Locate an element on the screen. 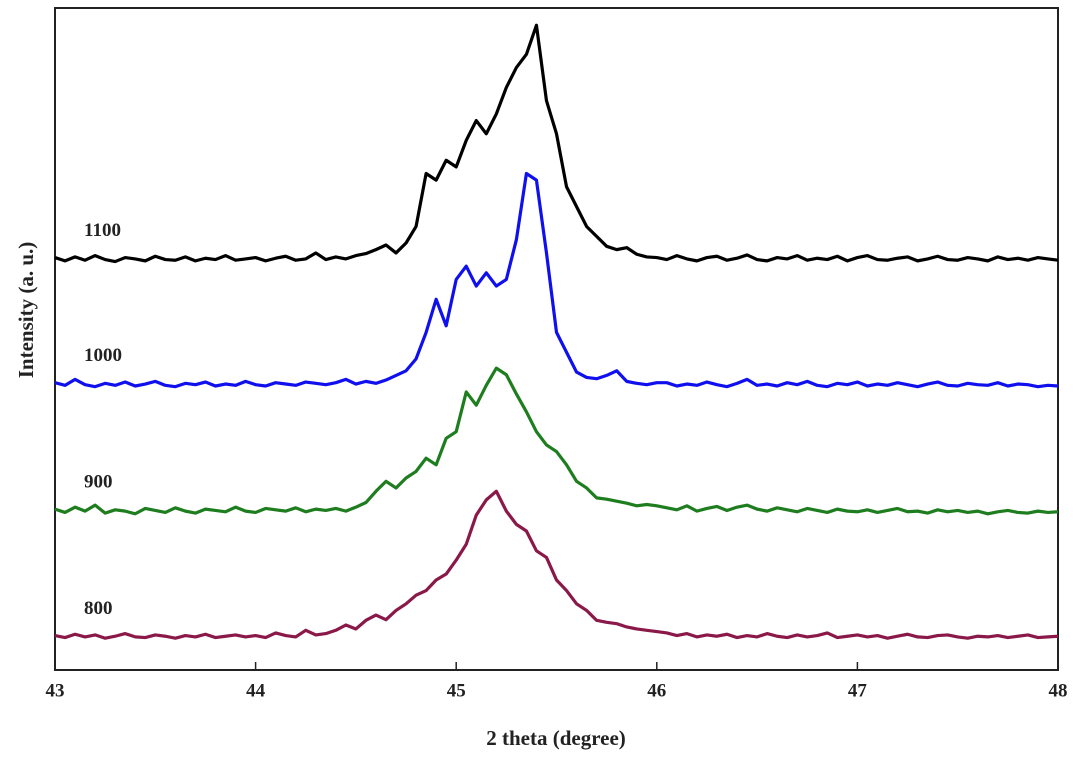 The width and height of the screenshot is (1080, 764). x-tick-label: 44 is located at coordinates (256, 690).